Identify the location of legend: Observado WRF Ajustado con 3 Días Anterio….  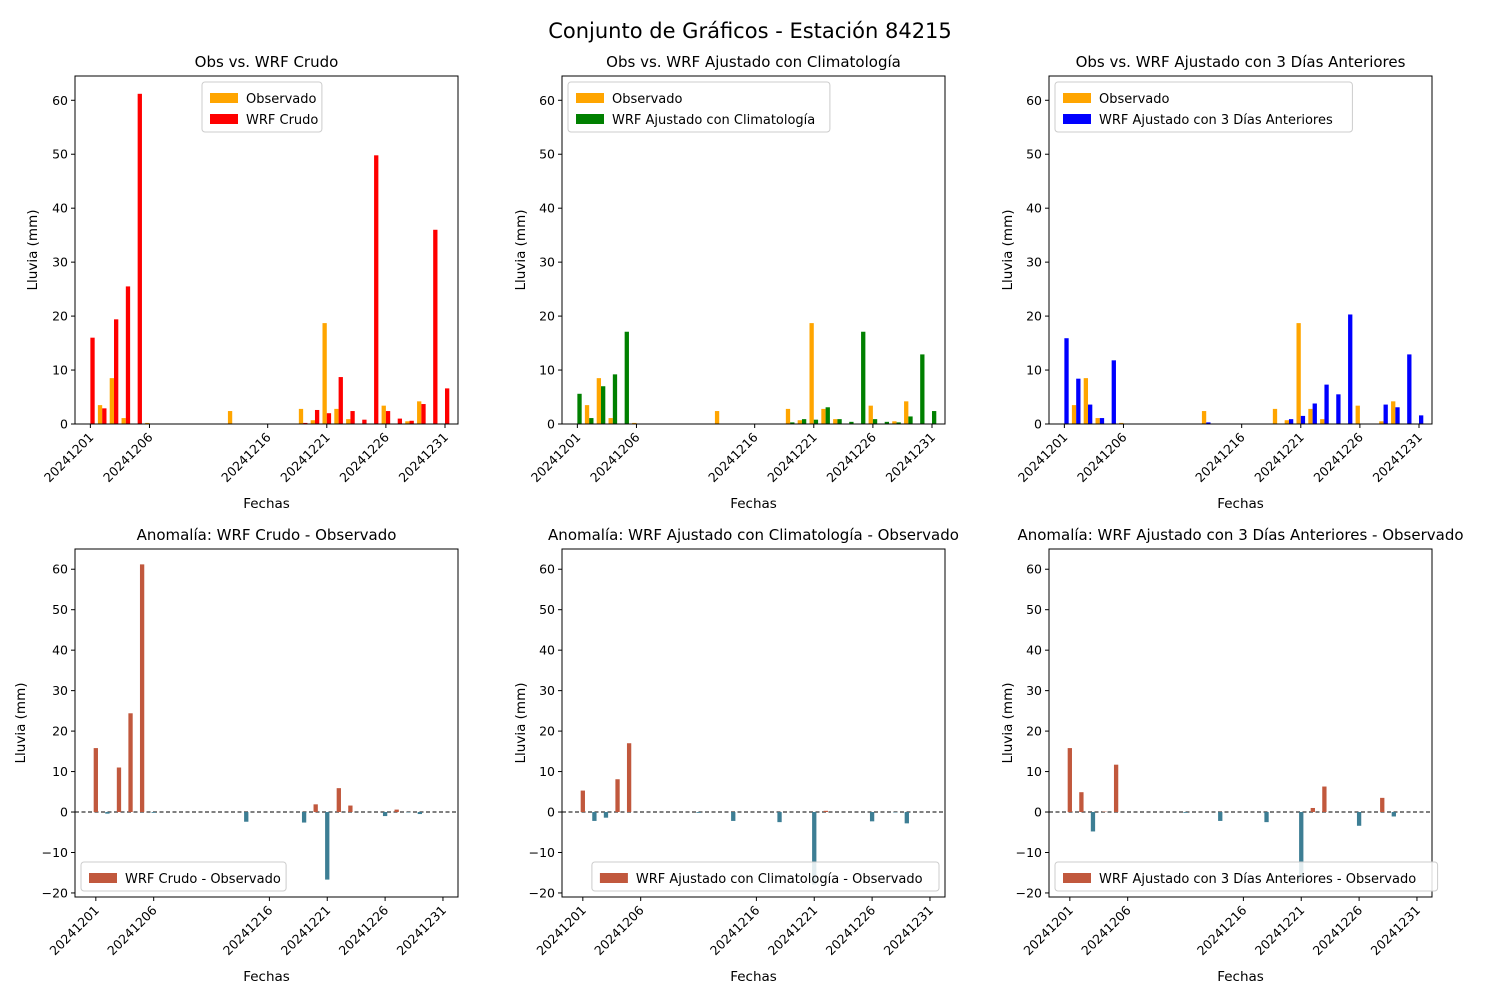
(1203, 107).